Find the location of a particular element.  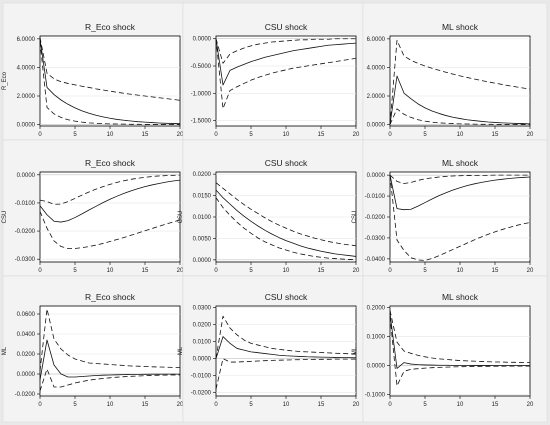

y-tick-label: 0.0600 is located at coordinates (26, 315).